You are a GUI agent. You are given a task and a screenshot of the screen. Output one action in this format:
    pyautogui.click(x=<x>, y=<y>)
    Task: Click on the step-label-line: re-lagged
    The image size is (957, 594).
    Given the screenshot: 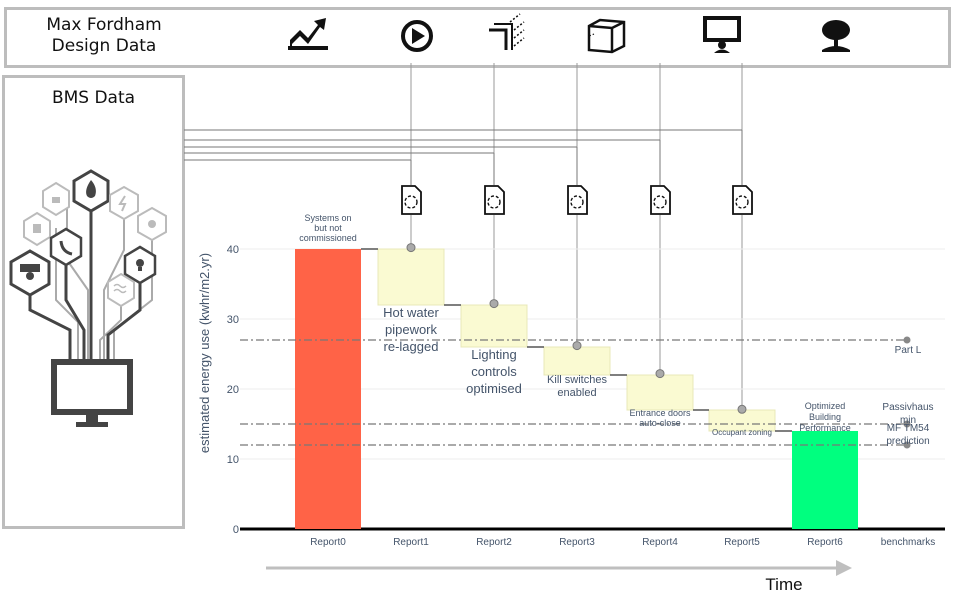 What is the action you would take?
    pyautogui.click(x=411, y=346)
    